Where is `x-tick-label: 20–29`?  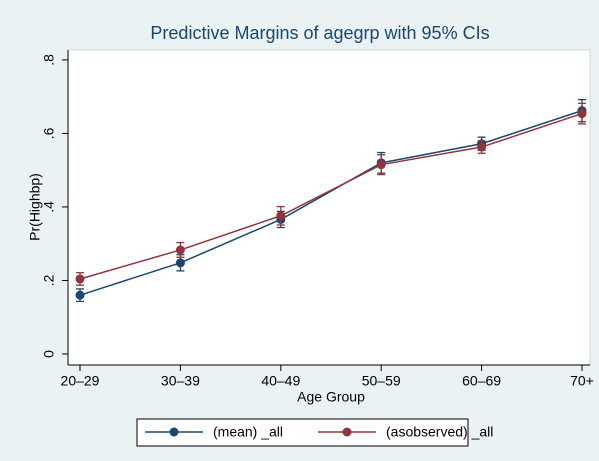 x-tick-label: 20–29 is located at coordinates (80, 381).